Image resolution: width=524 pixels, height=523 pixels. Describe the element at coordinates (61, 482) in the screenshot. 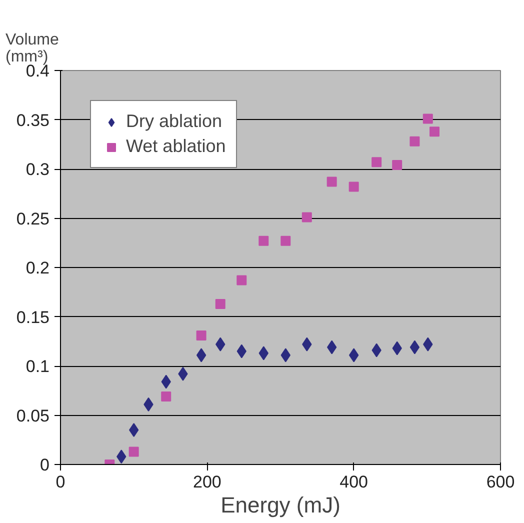

I see `x-tick-label: 0` at that location.